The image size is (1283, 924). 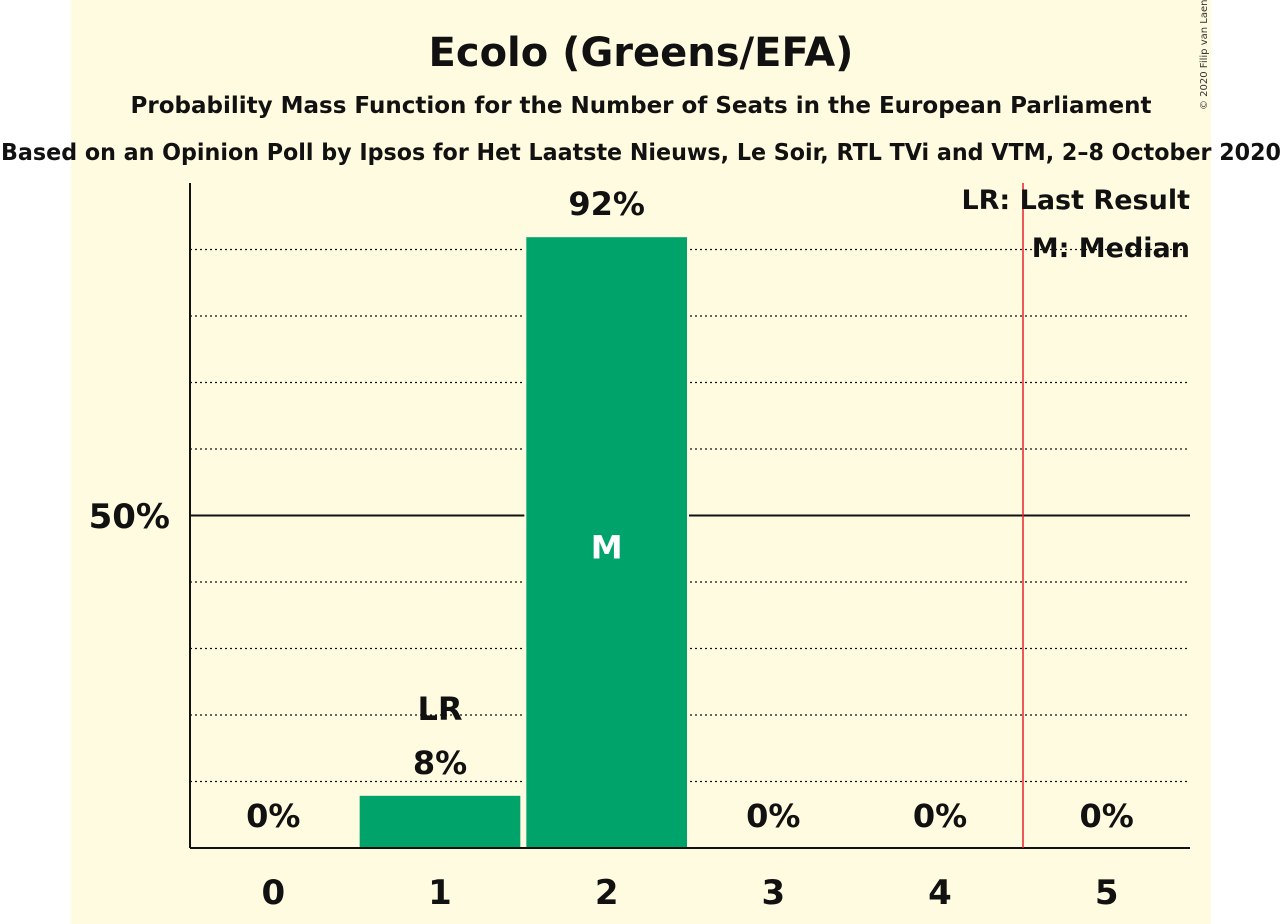 I want to click on x-tick-4: 4, so click(x=940, y=893).